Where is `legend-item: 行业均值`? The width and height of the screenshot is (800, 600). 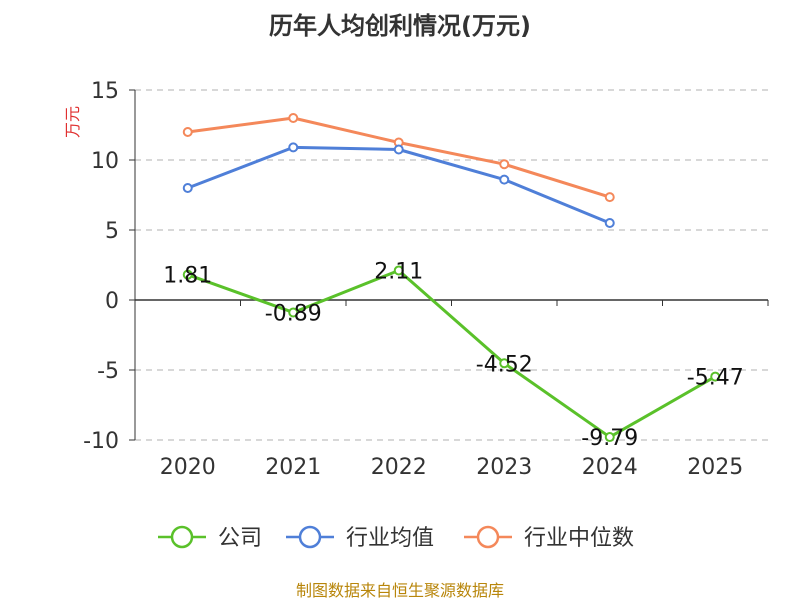 legend-item: 行业均值 is located at coordinates (360, 538).